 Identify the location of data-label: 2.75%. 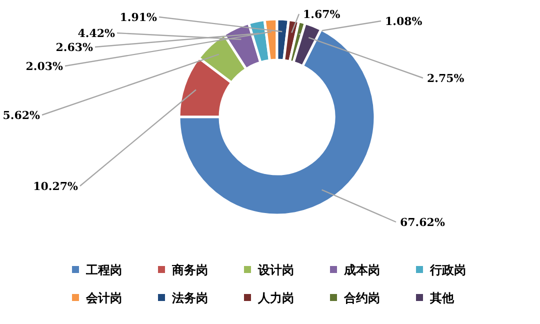
(446, 78).